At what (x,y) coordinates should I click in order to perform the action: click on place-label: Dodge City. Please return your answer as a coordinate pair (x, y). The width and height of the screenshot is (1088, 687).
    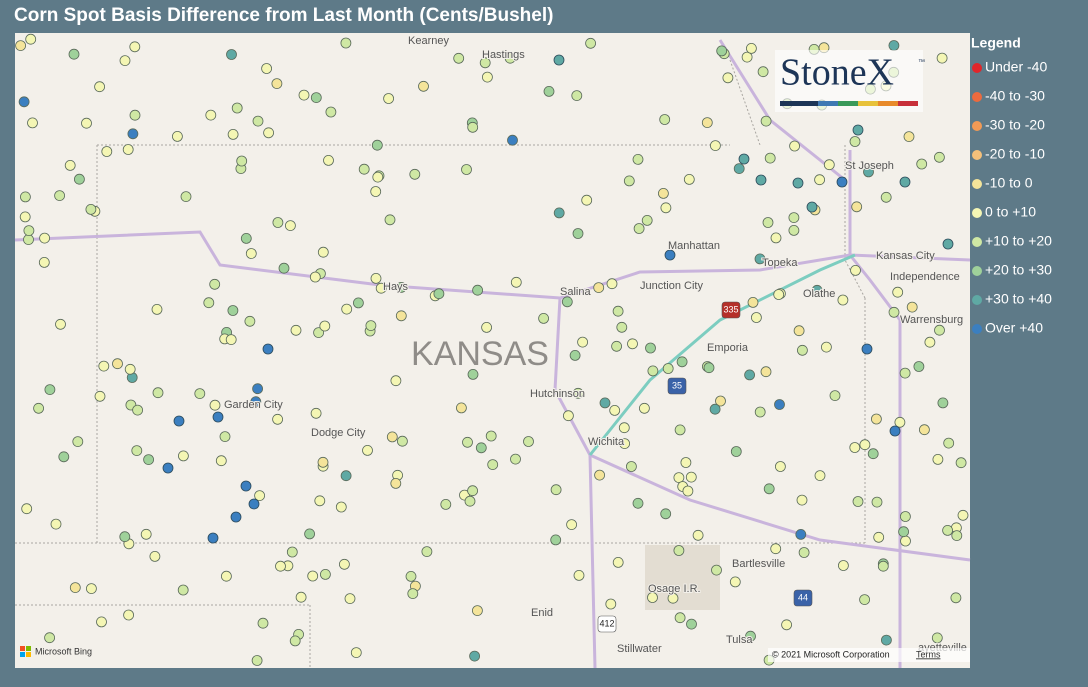
    Looking at the image, I should click on (338, 433).